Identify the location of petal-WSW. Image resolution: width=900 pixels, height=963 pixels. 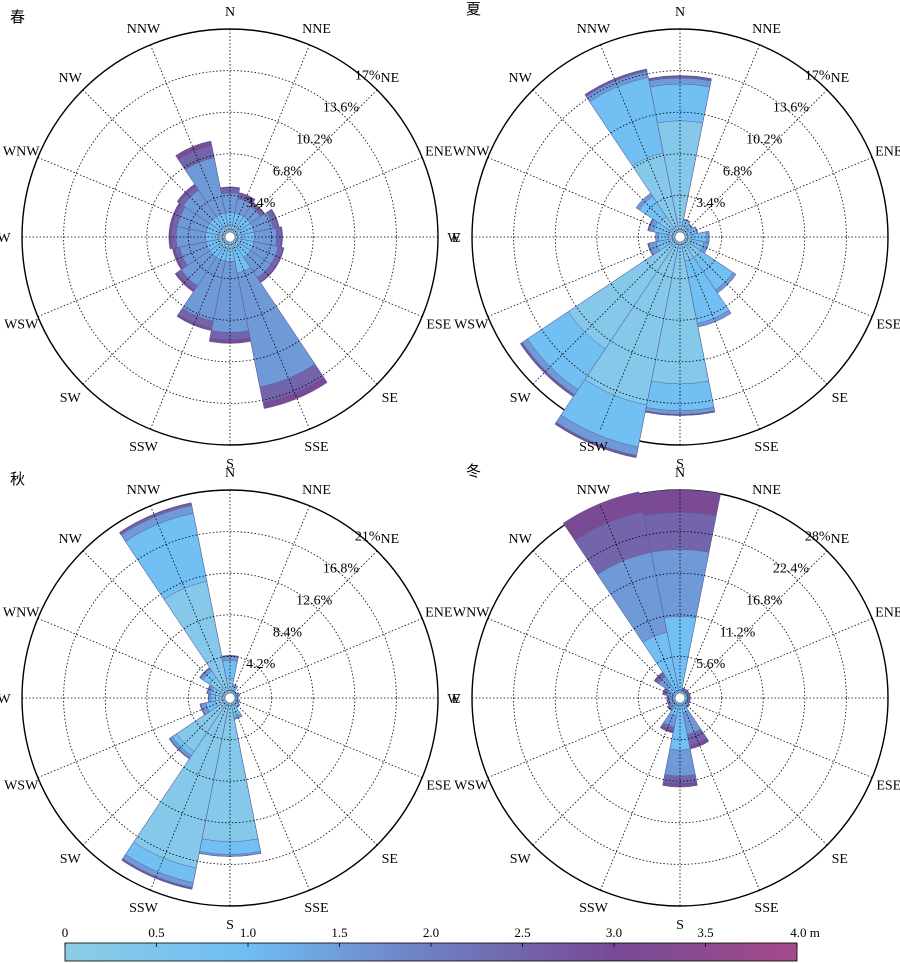
(664, 246).